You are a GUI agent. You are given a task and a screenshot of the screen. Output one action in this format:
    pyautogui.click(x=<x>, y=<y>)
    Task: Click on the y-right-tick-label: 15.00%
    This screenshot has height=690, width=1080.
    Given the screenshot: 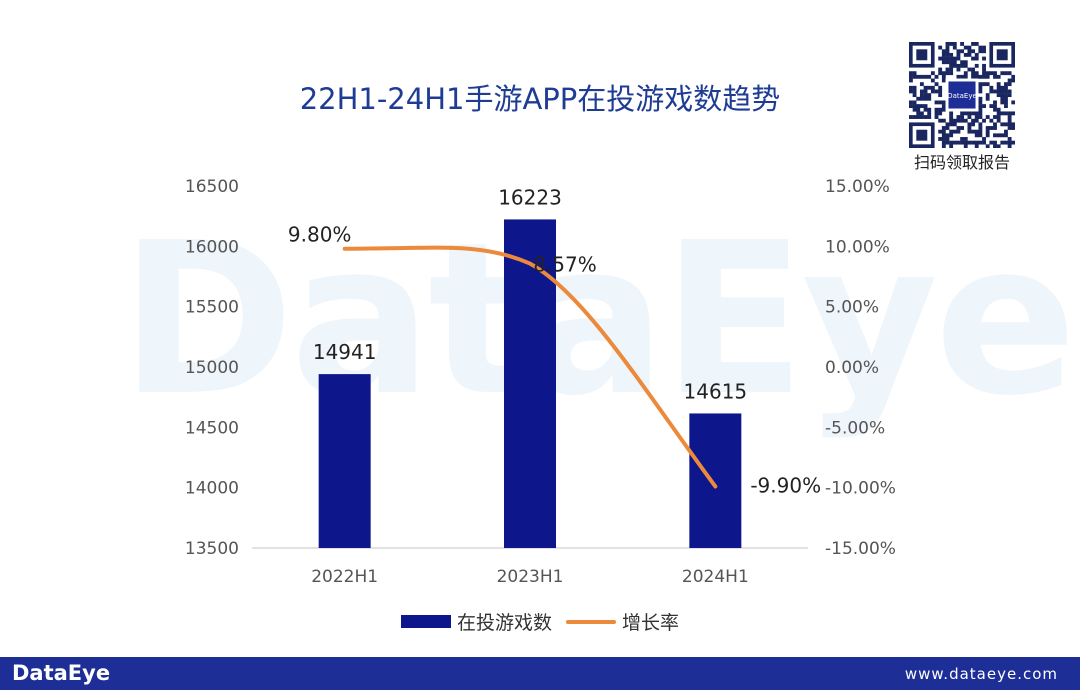 What is the action you would take?
    pyautogui.click(x=857, y=187)
    